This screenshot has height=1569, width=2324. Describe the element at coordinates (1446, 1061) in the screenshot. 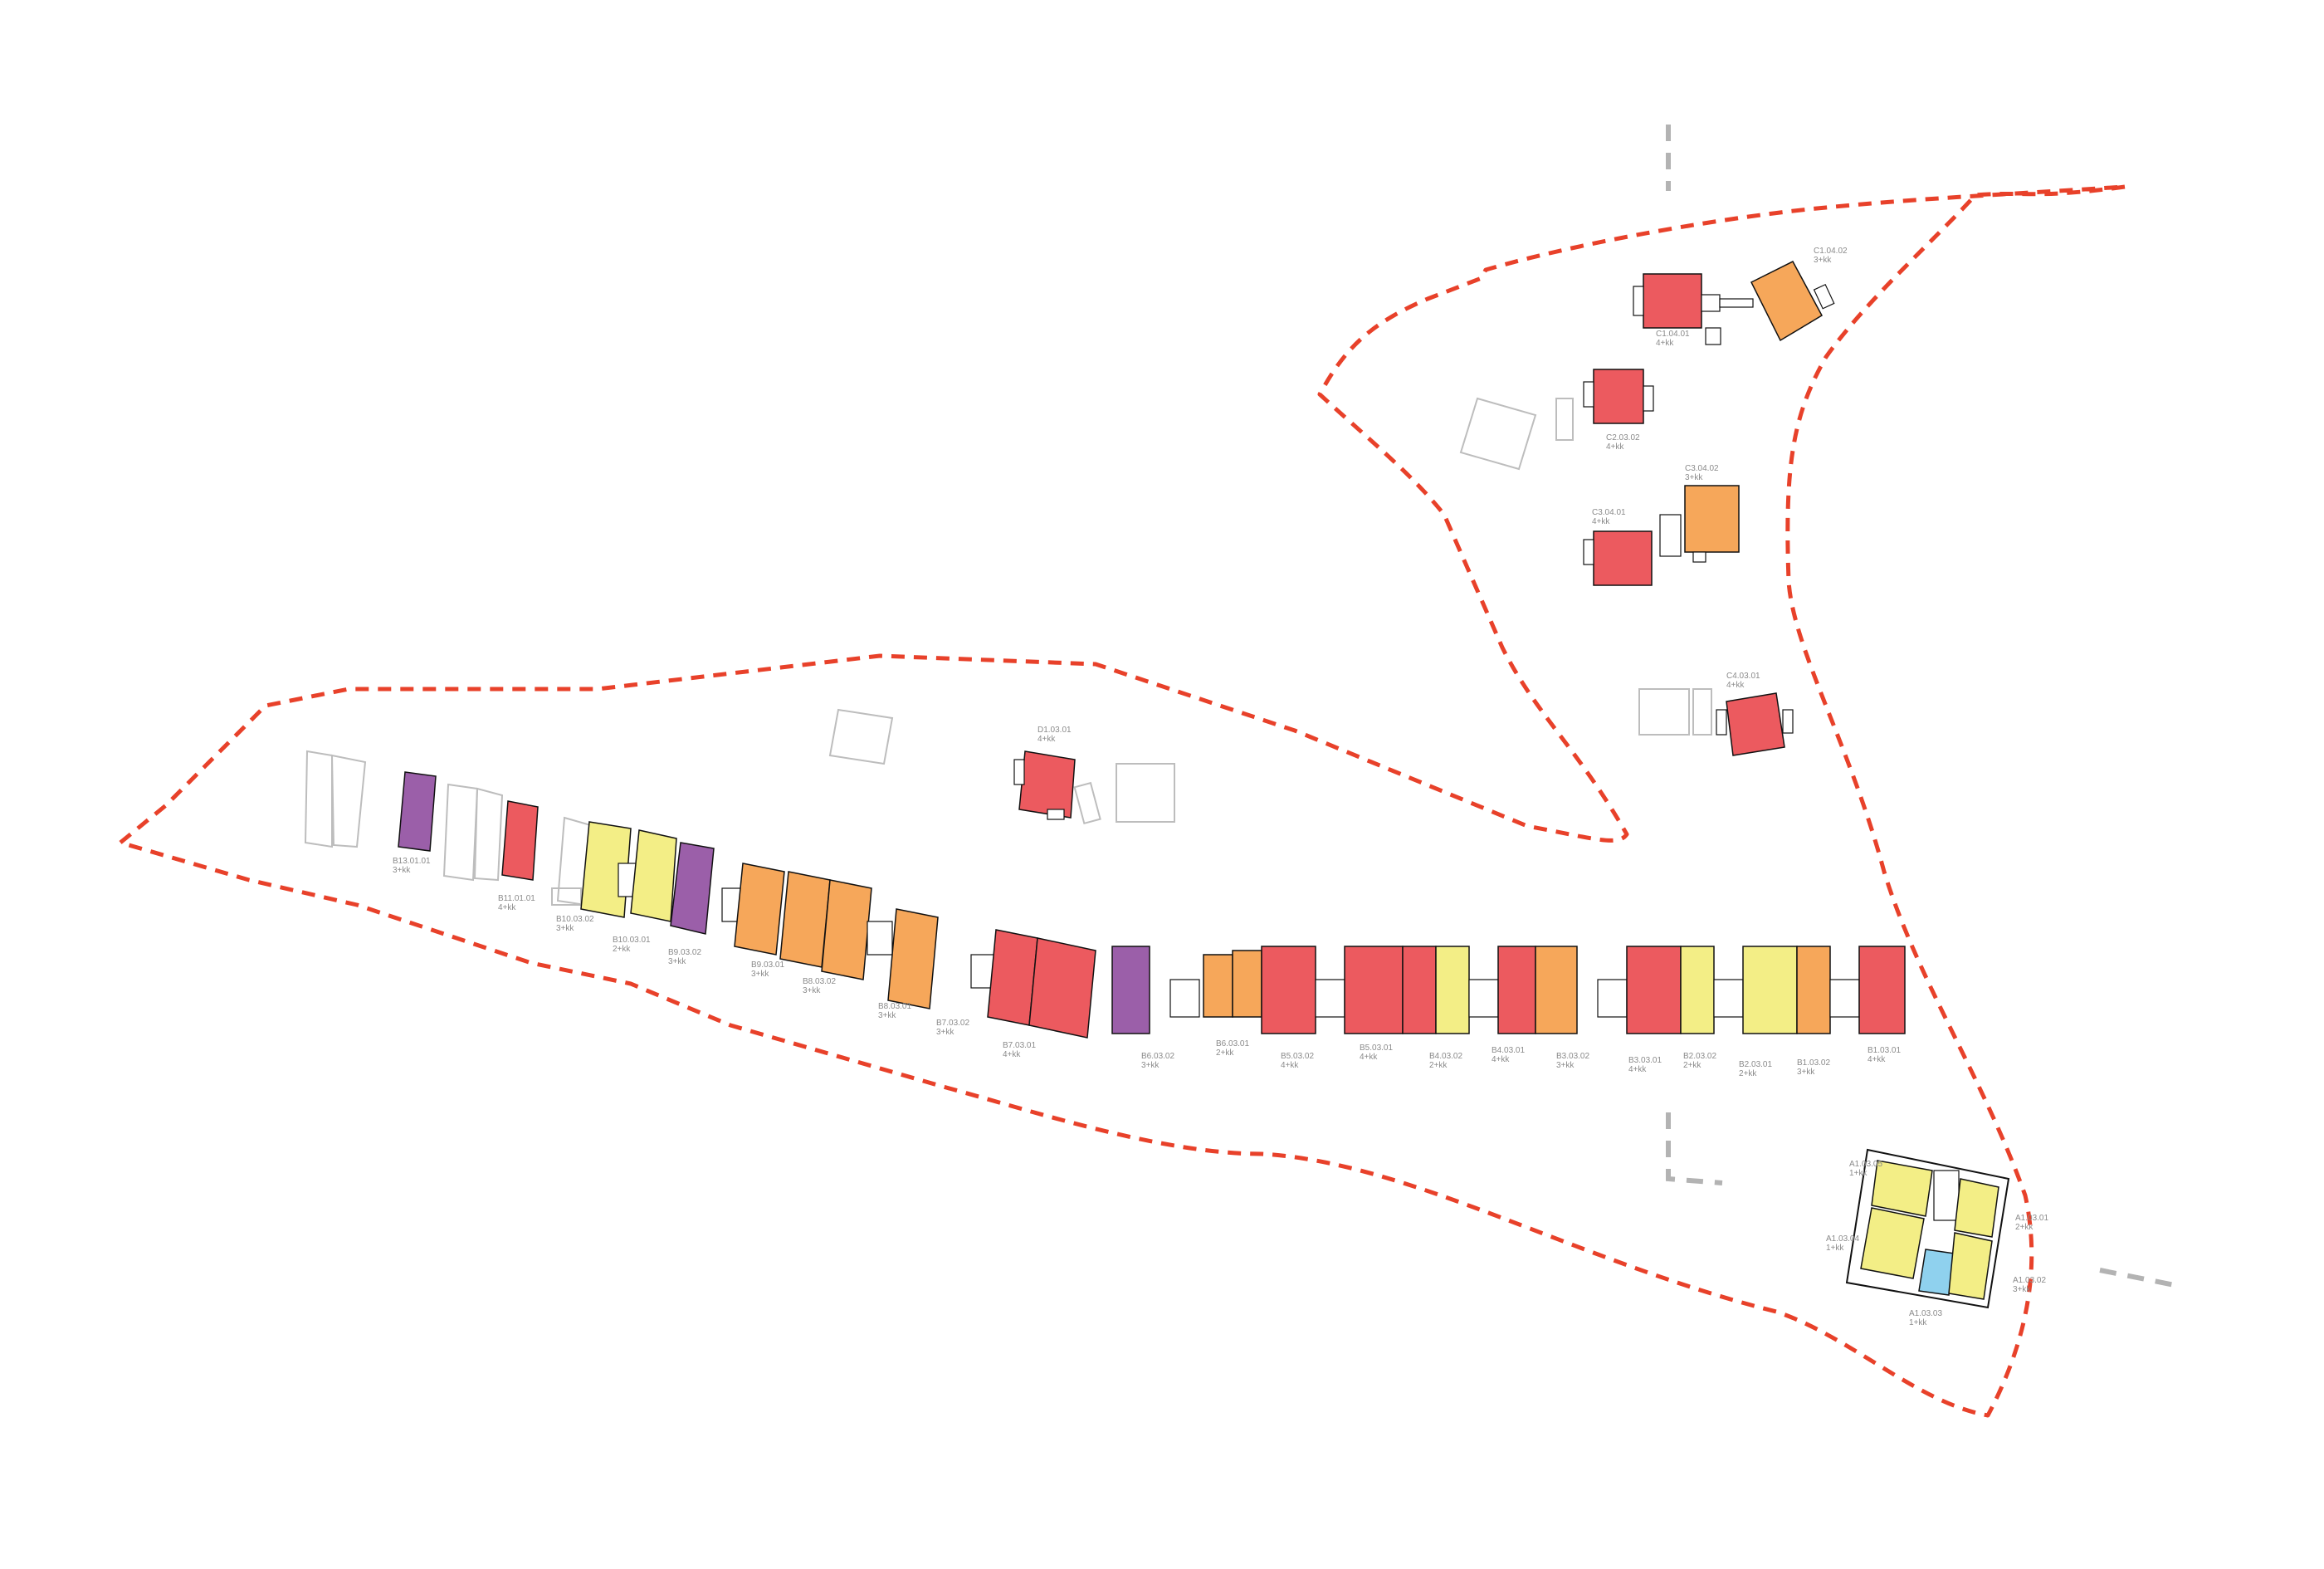

I see `label-b4-03-02: B4.03.02 2+kk` at that location.